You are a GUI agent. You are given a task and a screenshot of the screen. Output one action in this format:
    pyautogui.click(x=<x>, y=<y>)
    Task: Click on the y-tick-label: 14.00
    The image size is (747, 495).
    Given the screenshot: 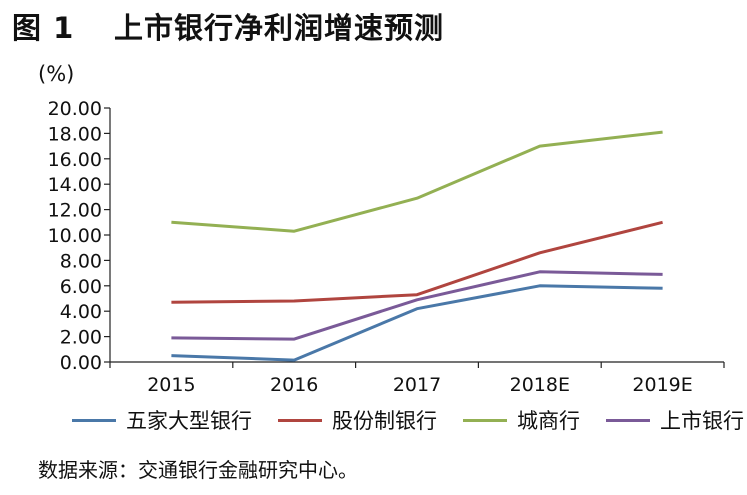 What is the action you would take?
    pyautogui.click(x=75, y=185)
    